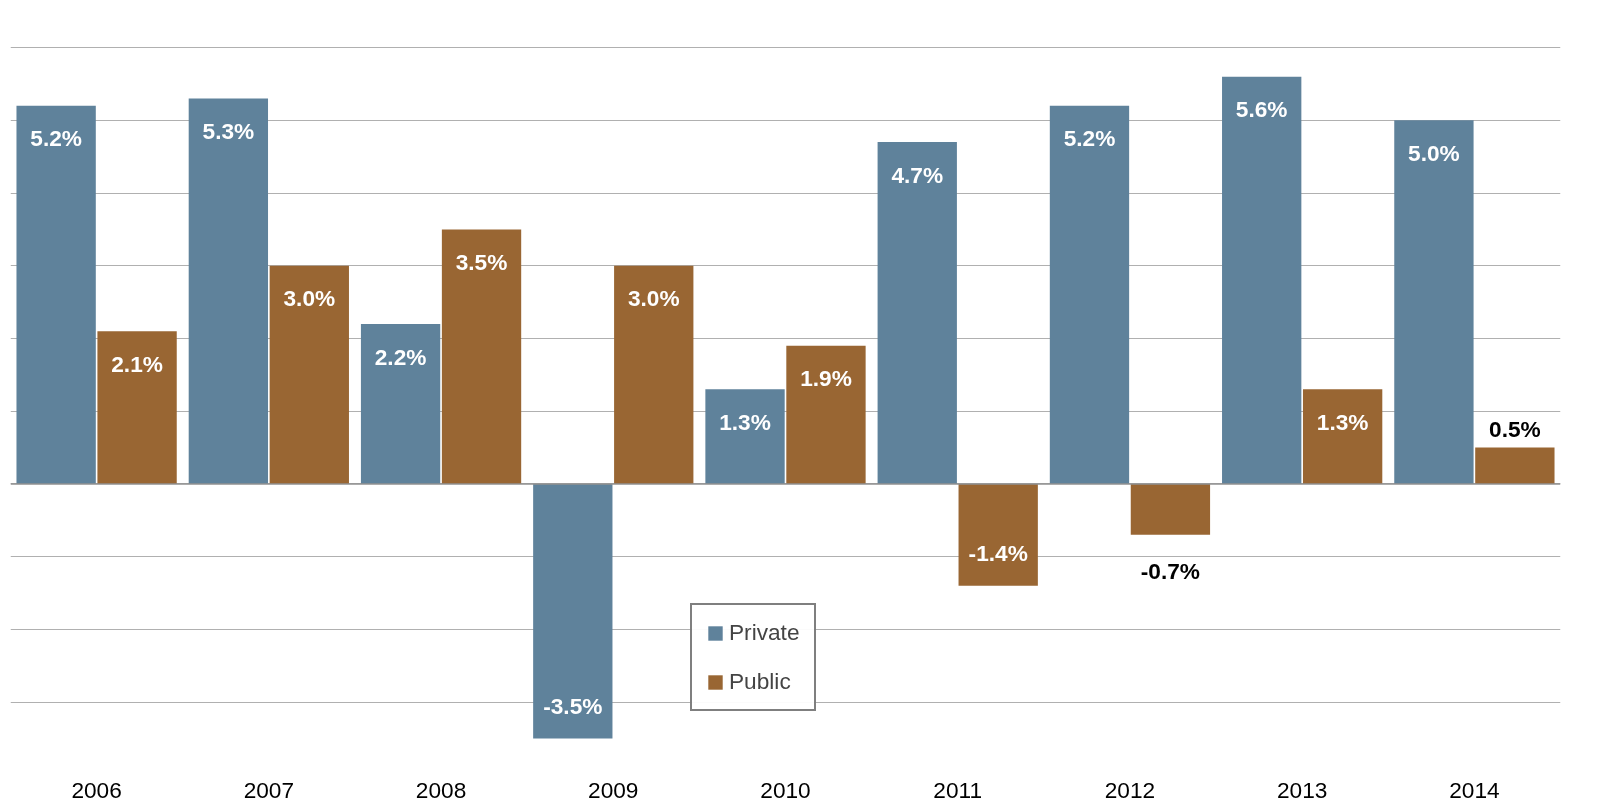 The width and height of the screenshot is (1610, 806). Describe the element at coordinates (1170, 571) in the screenshot. I see `data-label: -0.7%` at that location.